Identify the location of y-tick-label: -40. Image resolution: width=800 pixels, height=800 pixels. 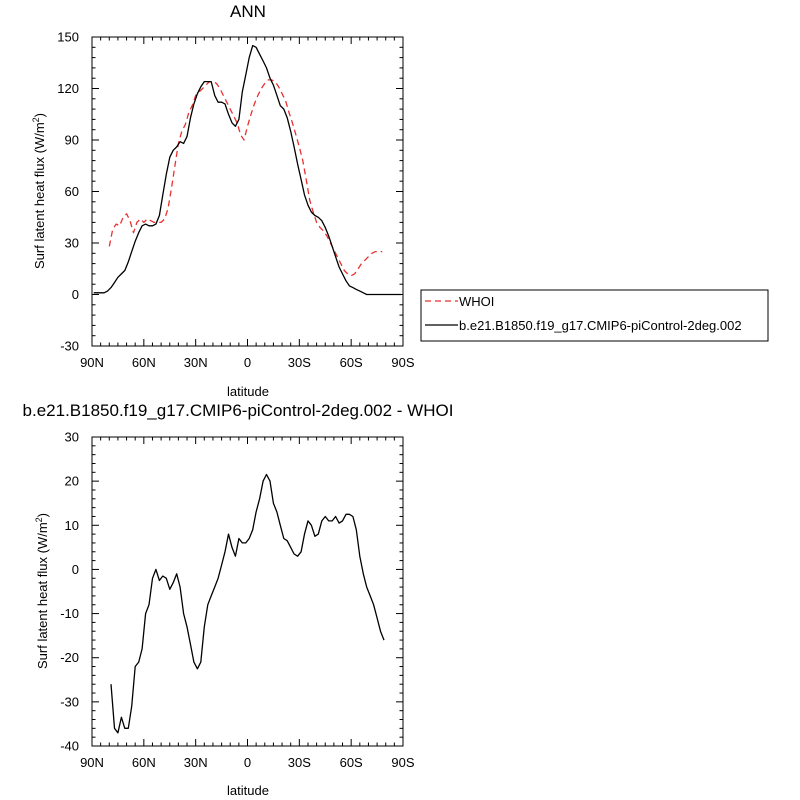
(69, 746).